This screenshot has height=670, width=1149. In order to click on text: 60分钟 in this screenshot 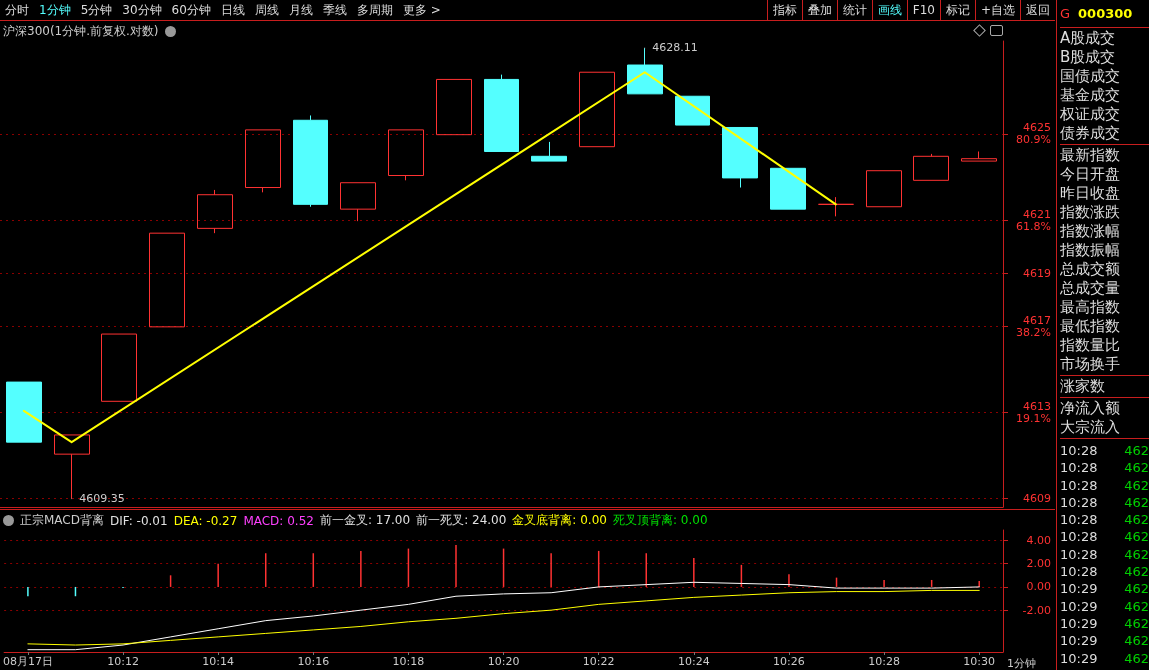, I will do `click(191, 10)`.